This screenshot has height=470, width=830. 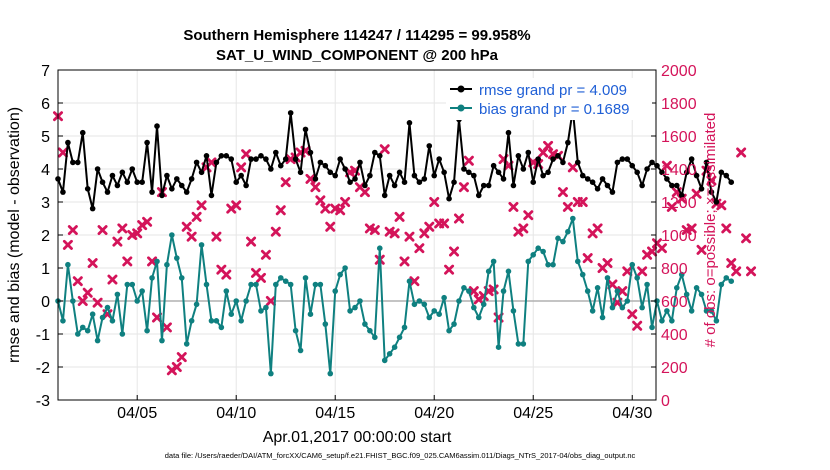 What do you see at coordinates (45, 170) in the screenshot?
I see `y-tick-label-7: 4` at bounding box center [45, 170].